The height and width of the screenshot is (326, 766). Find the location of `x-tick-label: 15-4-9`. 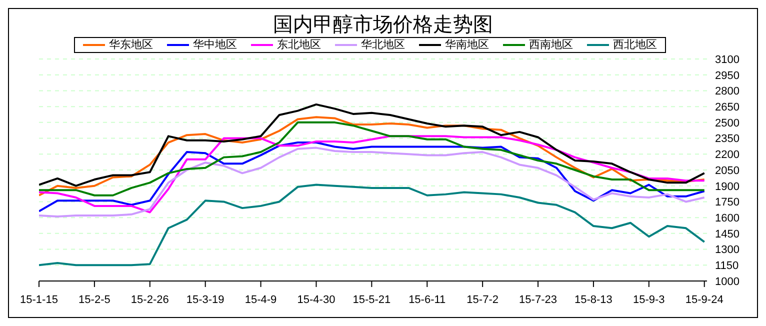

x-tick-label: 15-4-9 is located at coordinates (260, 300).